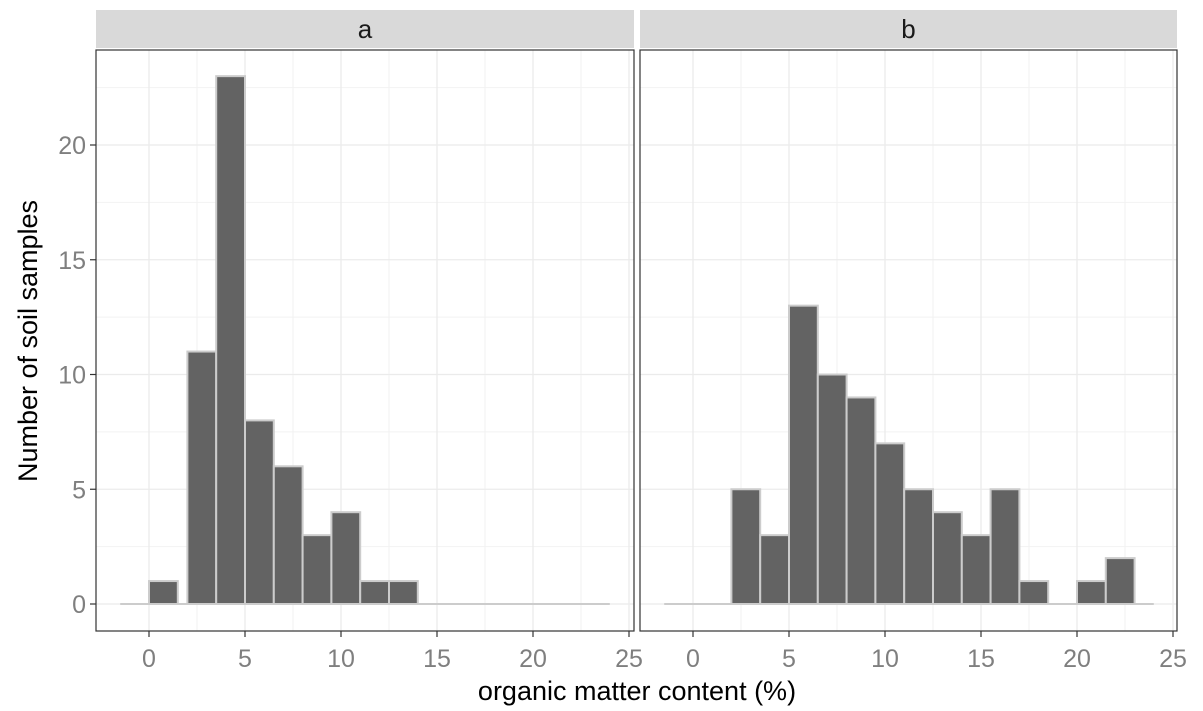 Image resolution: width=1203 pixels, height=711 pixels. What do you see at coordinates (72, 261) in the screenshot?
I see `y-tick-label: 15` at bounding box center [72, 261].